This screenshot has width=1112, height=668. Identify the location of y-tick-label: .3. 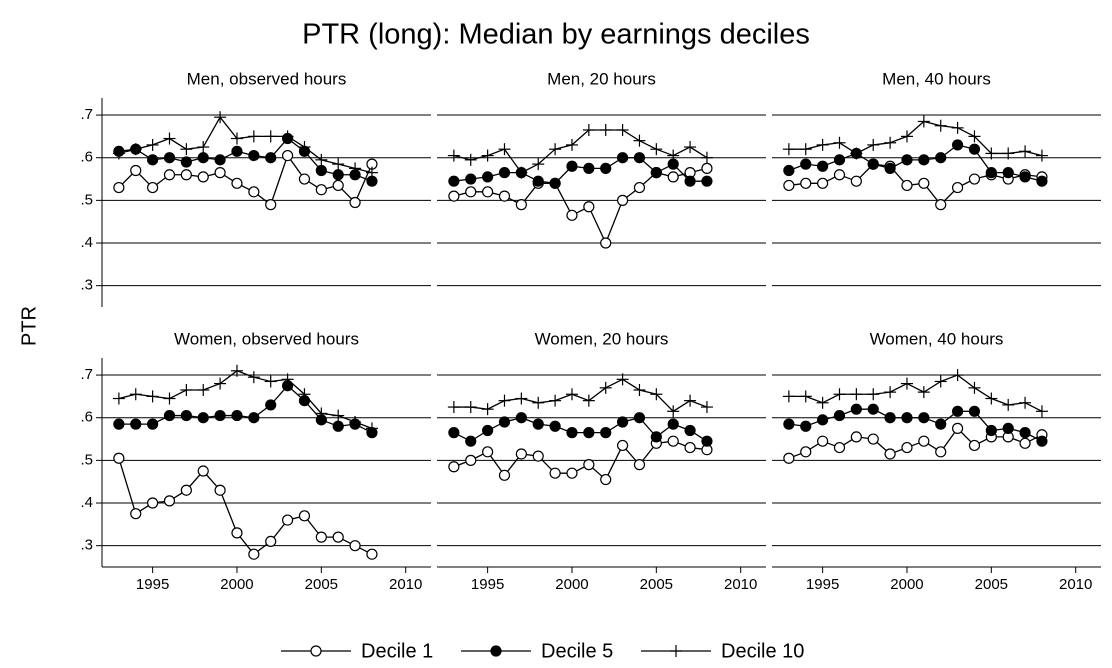
(86, 545).